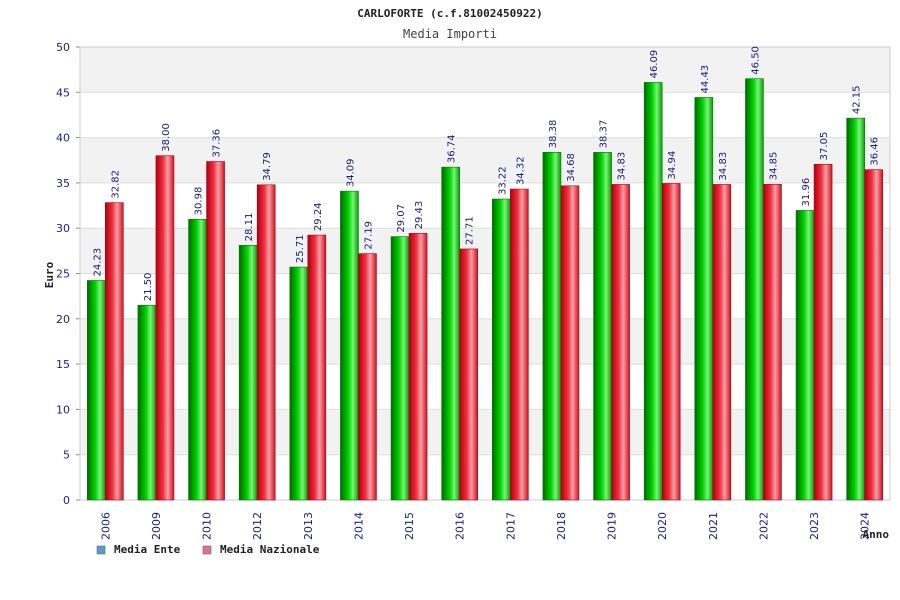 This screenshot has height=600, width=900. Describe the element at coordinates (855, 309) in the screenshot. I see `bar-media-ente-2024` at that location.